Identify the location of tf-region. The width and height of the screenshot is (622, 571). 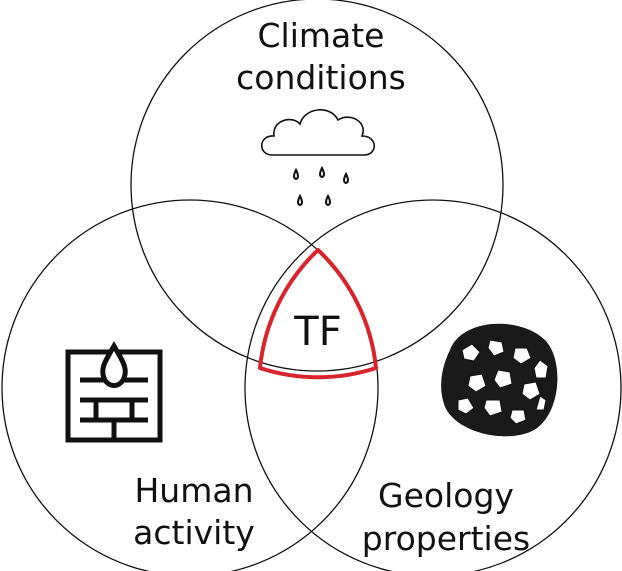
(318, 314).